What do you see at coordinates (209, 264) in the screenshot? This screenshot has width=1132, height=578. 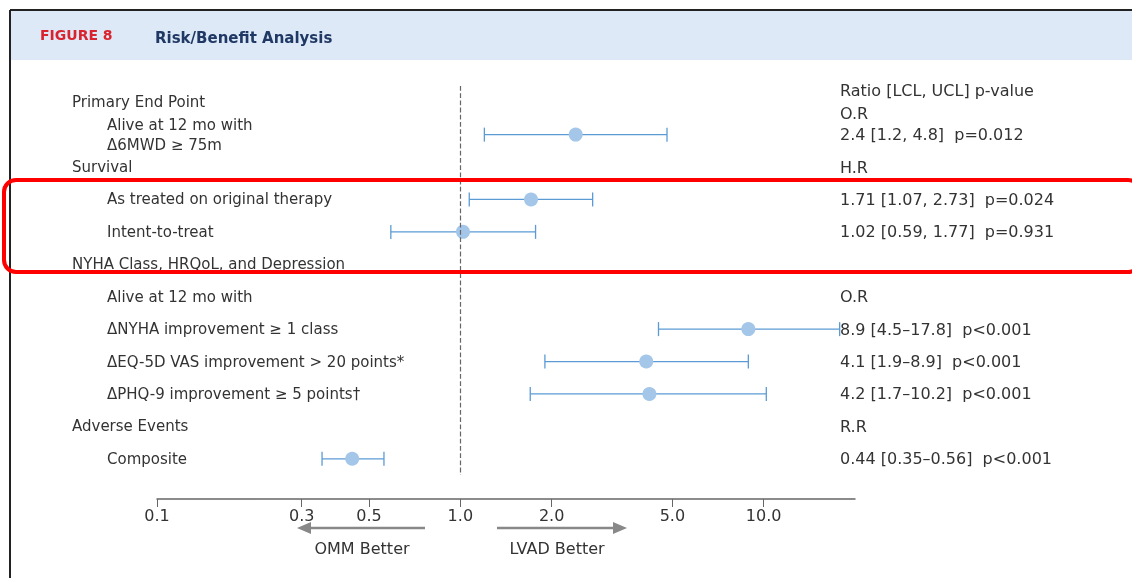 I see `annotation: NYHA Class, HRQoL, and Depression` at bounding box center [209, 264].